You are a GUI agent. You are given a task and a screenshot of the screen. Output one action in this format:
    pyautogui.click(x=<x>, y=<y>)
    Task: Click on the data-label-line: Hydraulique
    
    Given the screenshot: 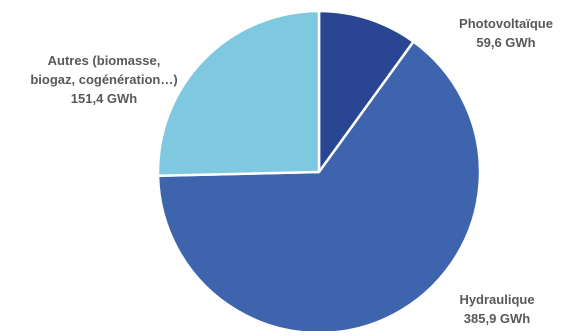 What is the action you would take?
    pyautogui.click(x=496, y=299)
    